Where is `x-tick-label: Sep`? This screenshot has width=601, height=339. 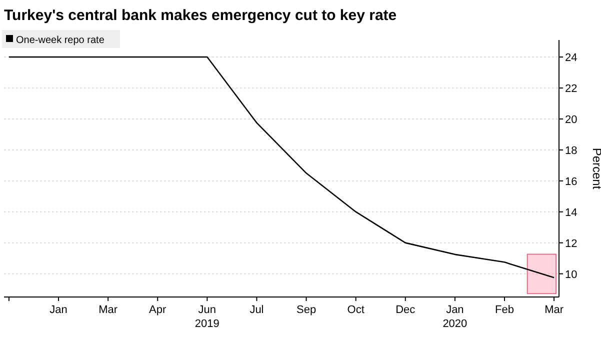
x-tick-label: Sep is located at coordinates (306, 310).